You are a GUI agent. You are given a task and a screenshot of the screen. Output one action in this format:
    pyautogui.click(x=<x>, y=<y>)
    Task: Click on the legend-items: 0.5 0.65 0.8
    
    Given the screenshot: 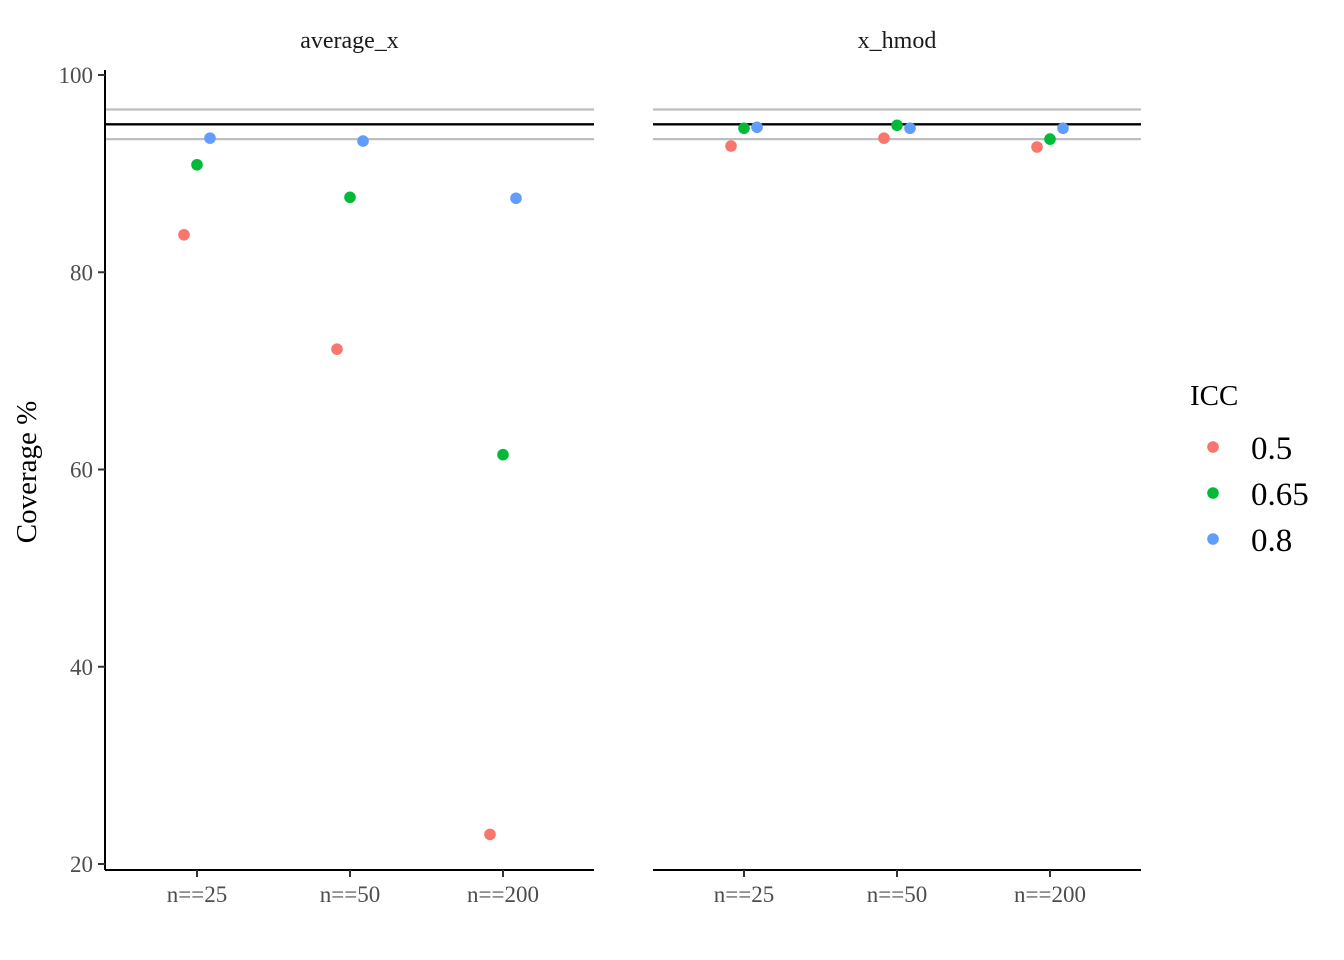 What is the action you would take?
    pyautogui.click(x=1258, y=495)
    